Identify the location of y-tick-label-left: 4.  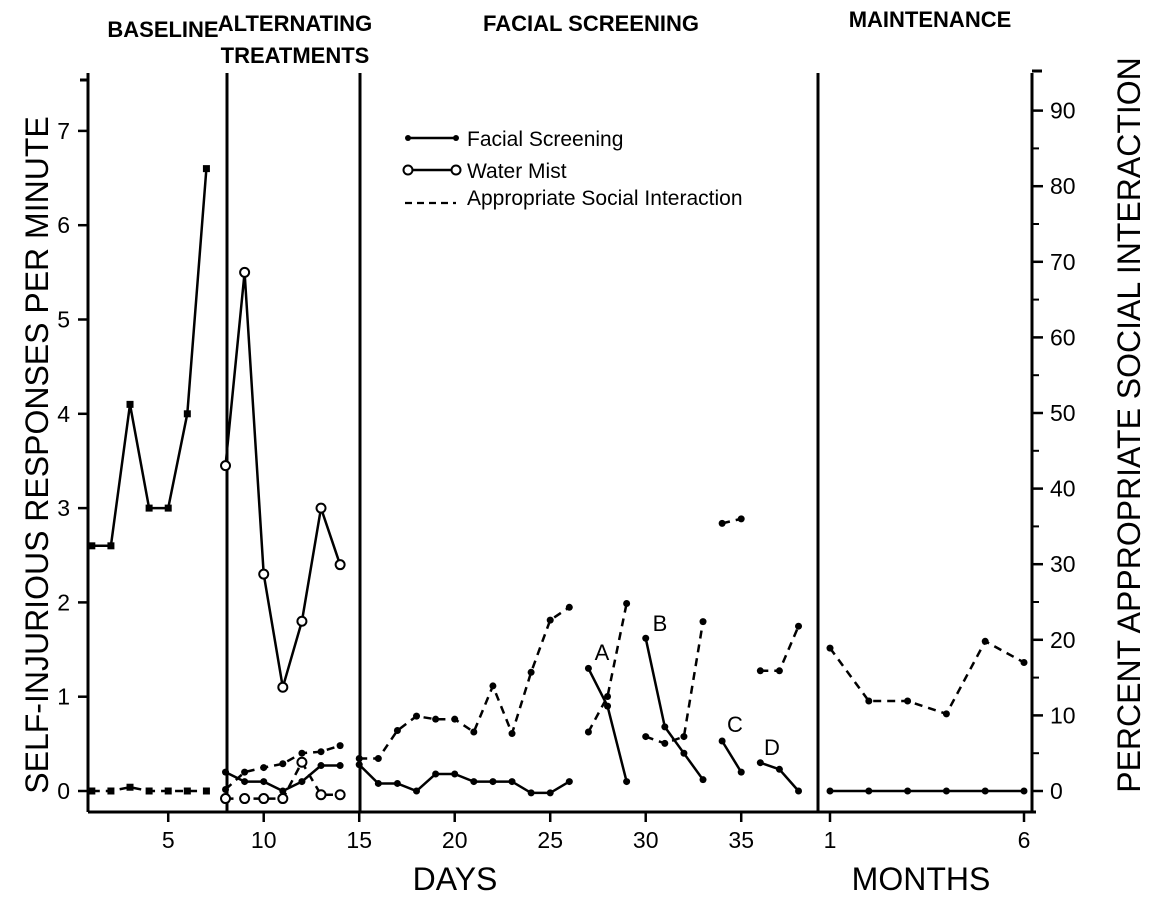
(63, 414).